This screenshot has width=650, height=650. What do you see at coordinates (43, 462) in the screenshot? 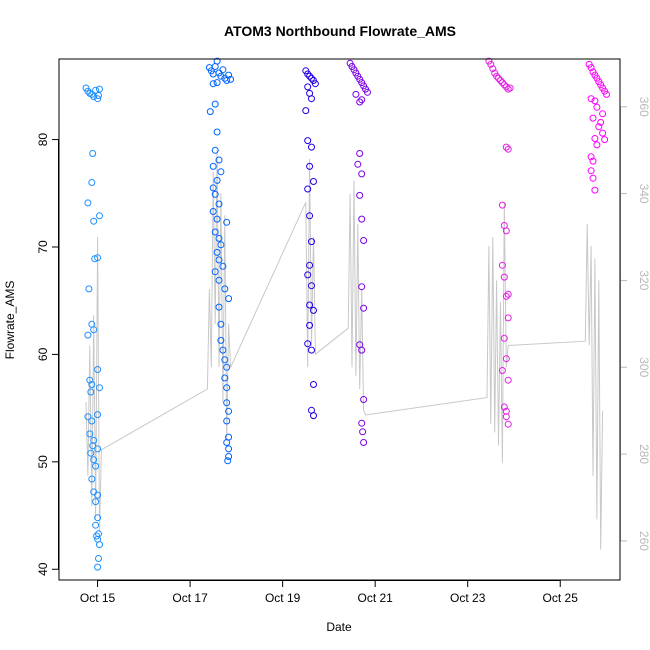
I see `y-tick-label: 50` at bounding box center [43, 462].